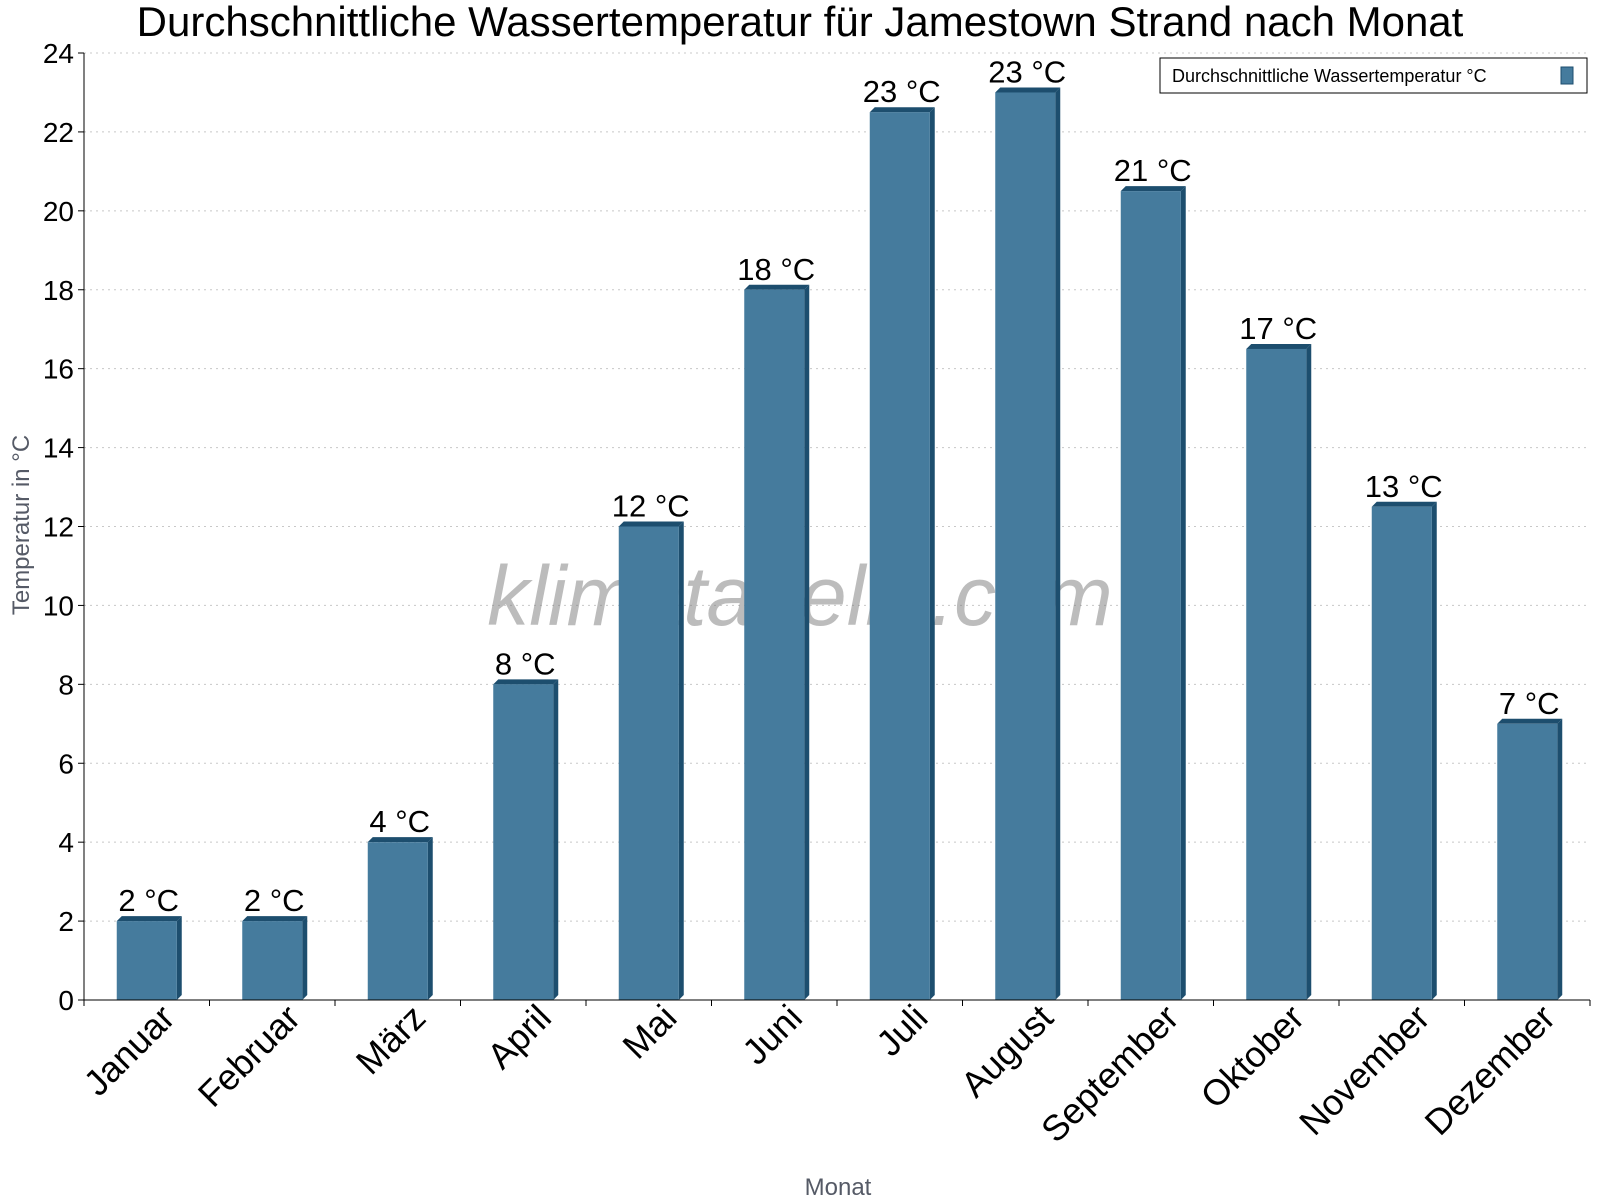  Describe the element at coordinates (1567, 75) in the screenshot. I see `legend-swatch` at that location.